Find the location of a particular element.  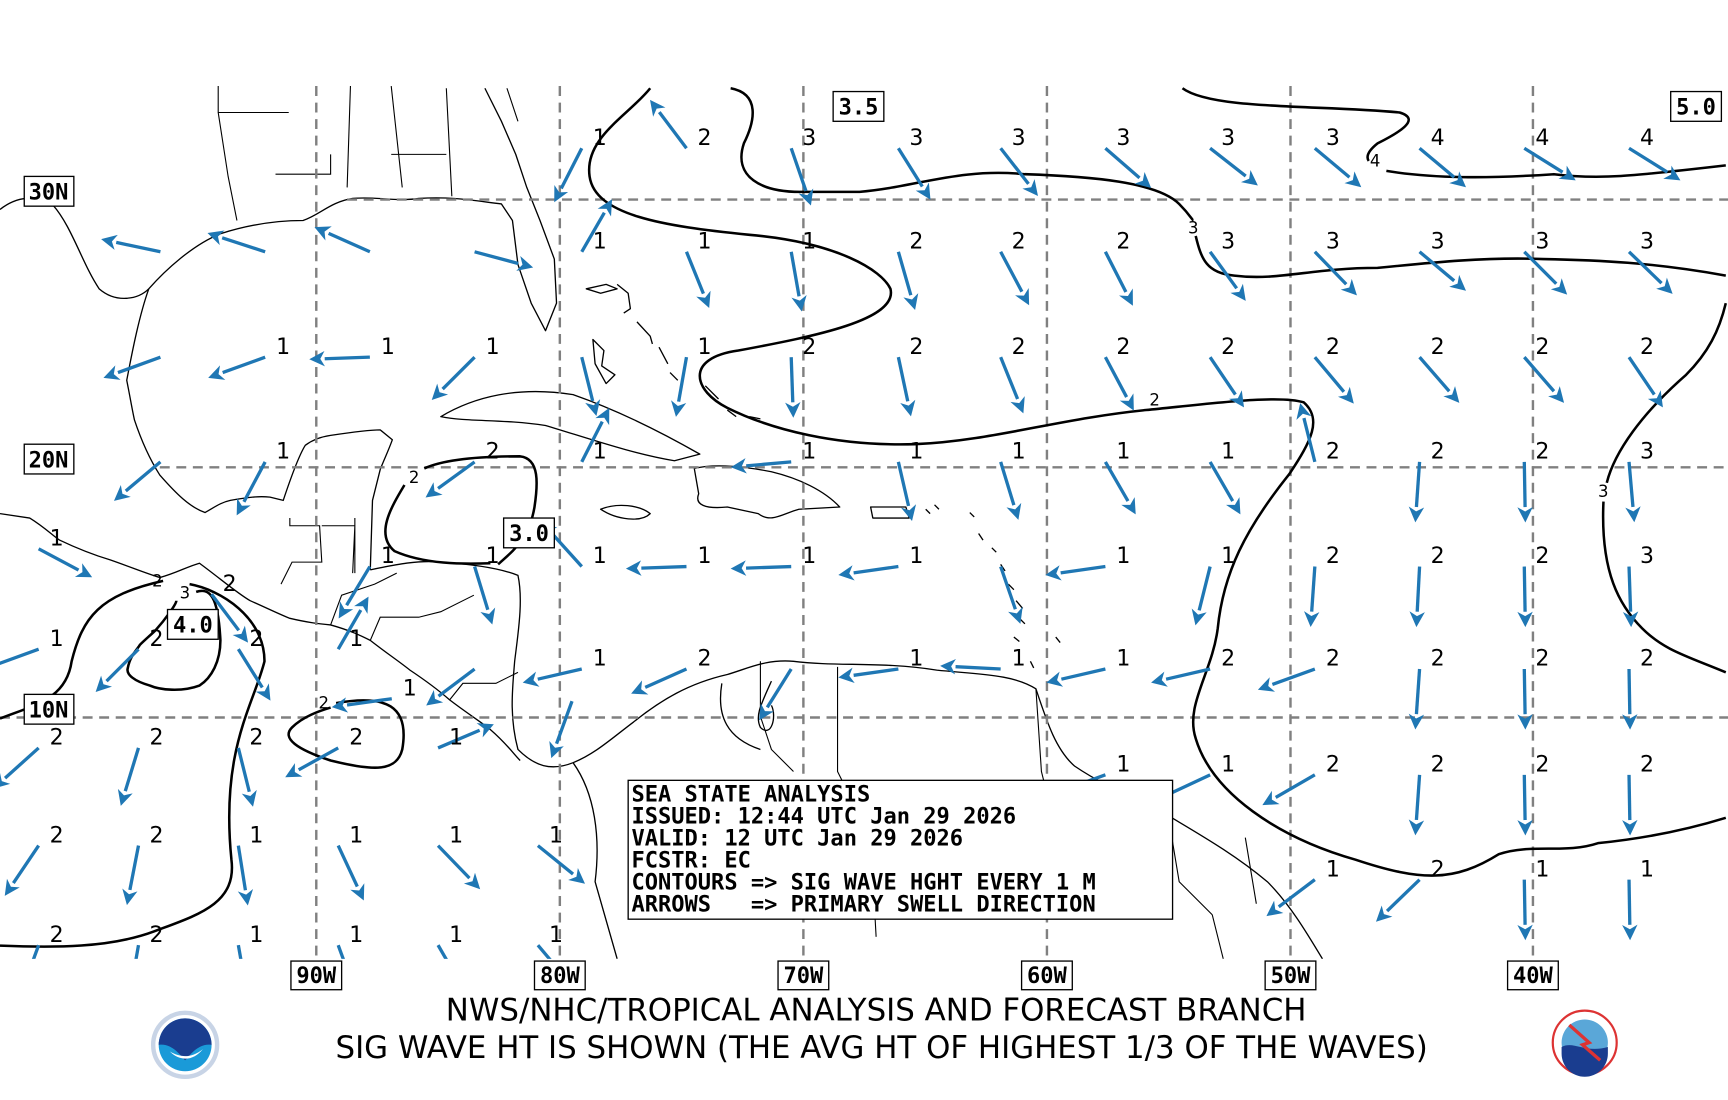

contour-line is located at coordinates (346, 734).